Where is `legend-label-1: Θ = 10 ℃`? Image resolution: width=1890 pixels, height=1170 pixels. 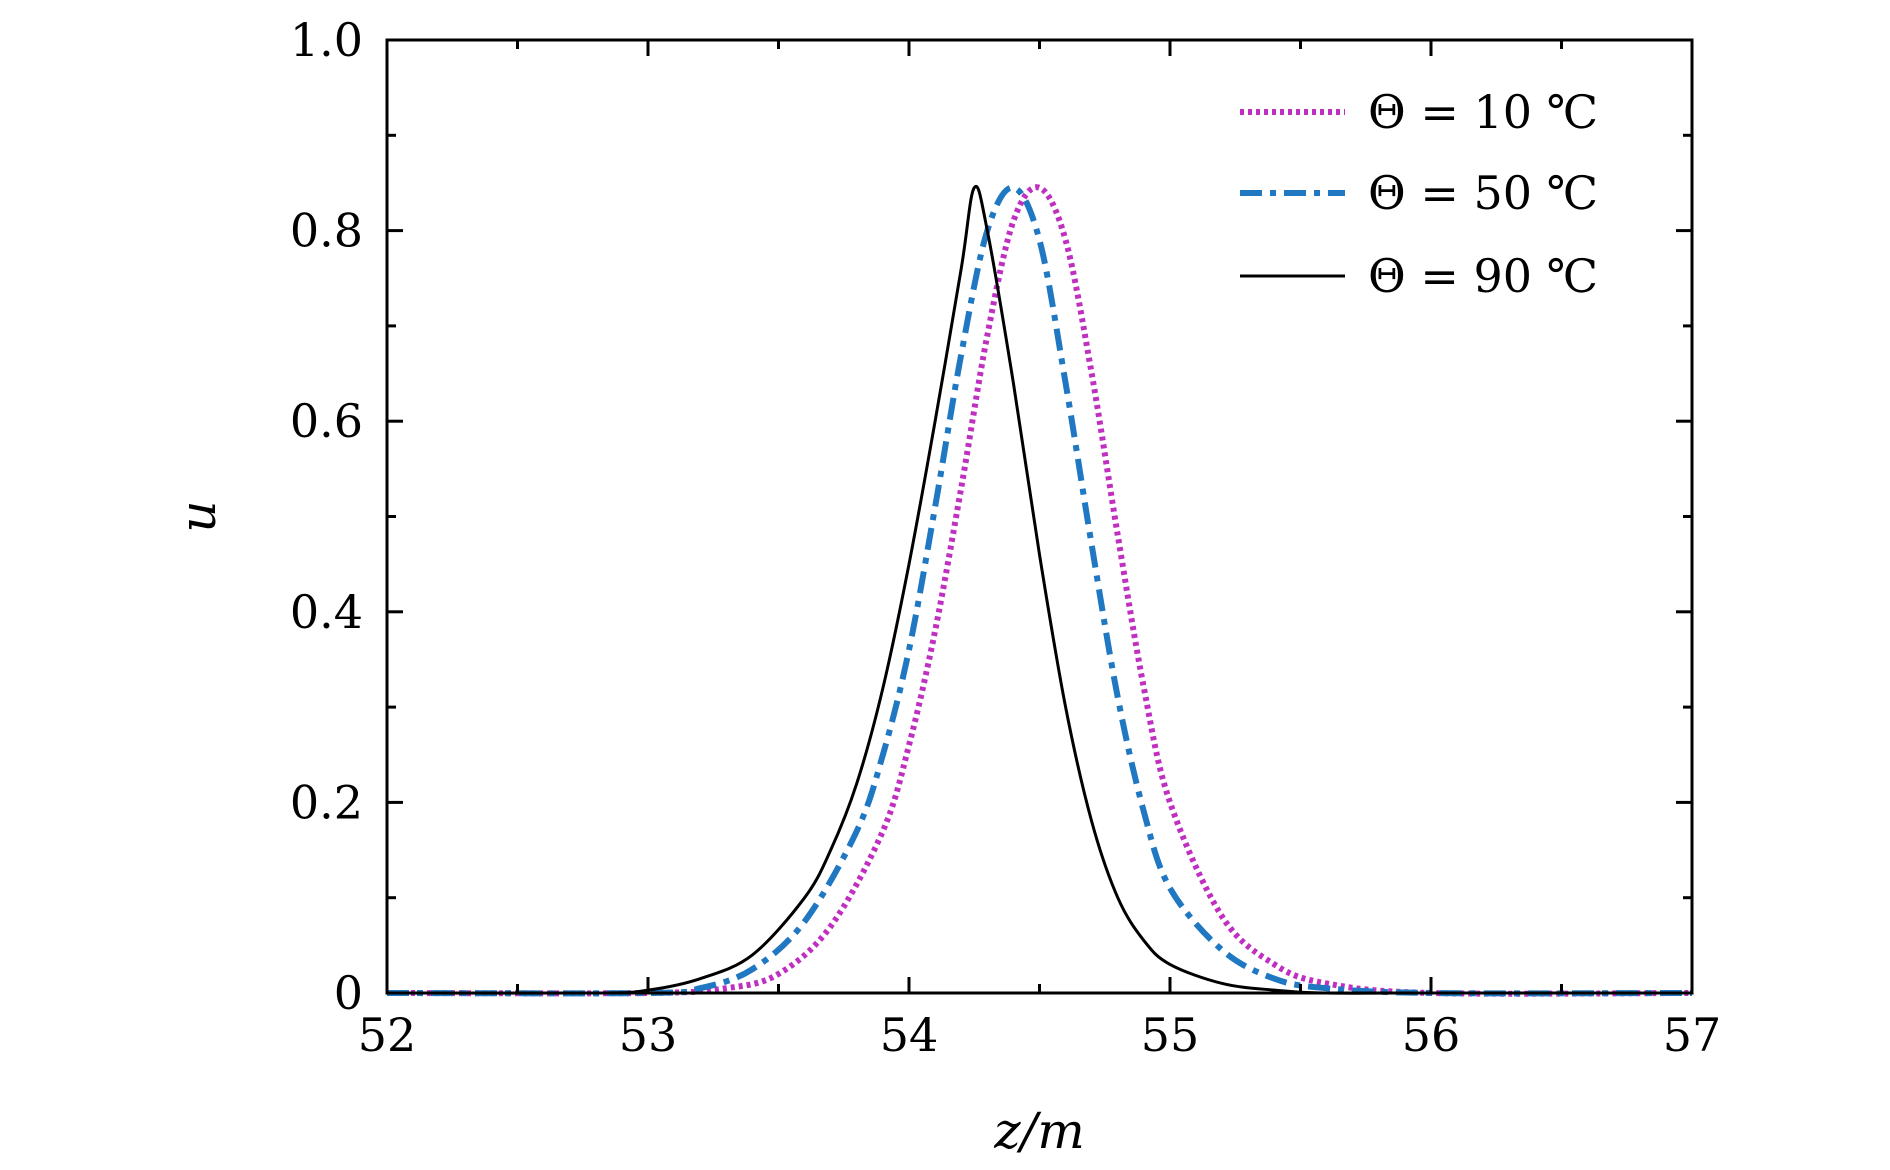
legend-label-1: Θ = 10 ℃ is located at coordinates (1483, 112).